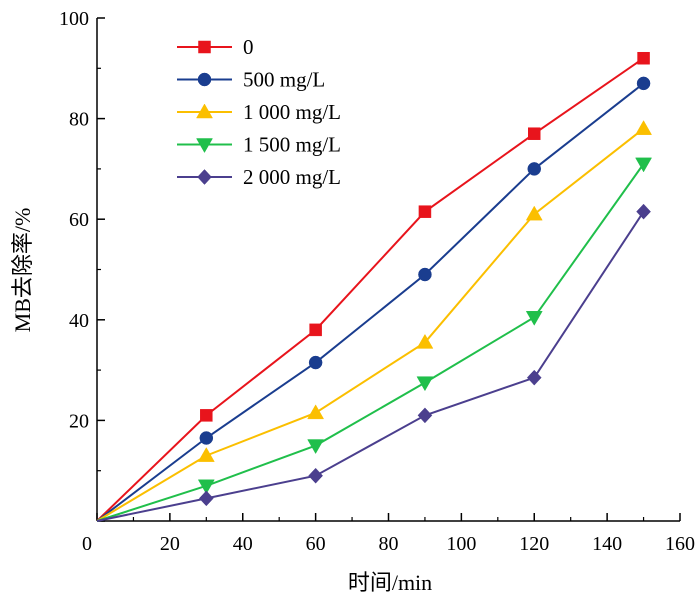  Describe the element at coordinates (390, 582) in the screenshot. I see `x-axis-title: 时间/min` at that location.